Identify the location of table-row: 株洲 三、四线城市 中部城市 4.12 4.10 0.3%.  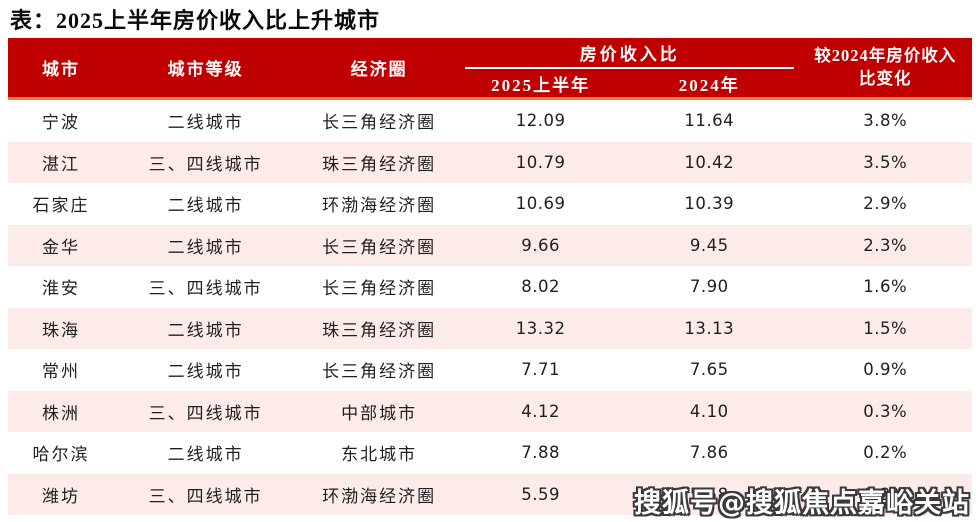
(490, 411).